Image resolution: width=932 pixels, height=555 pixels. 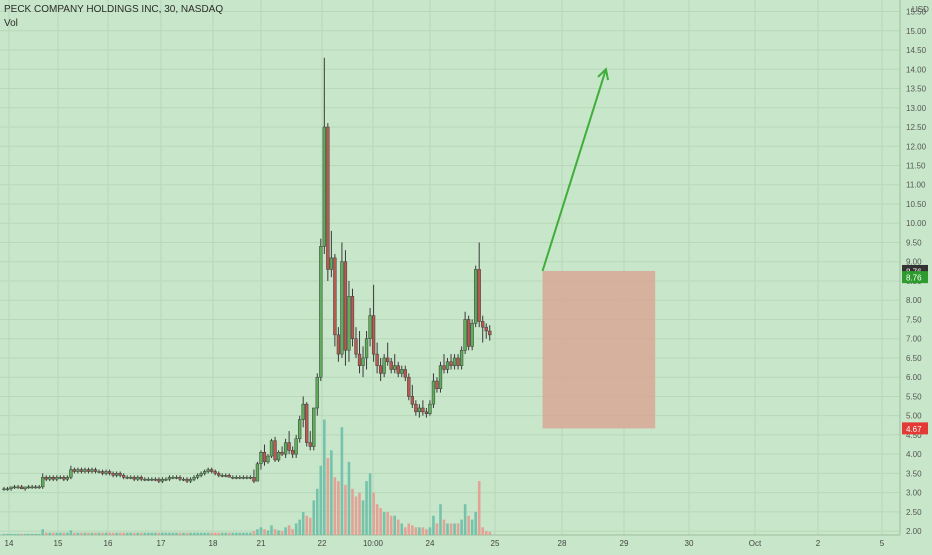 What do you see at coordinates (916, 185) in the screenshot?
I see `y-tick-label: 11.00` at bounding box center [916, 185].